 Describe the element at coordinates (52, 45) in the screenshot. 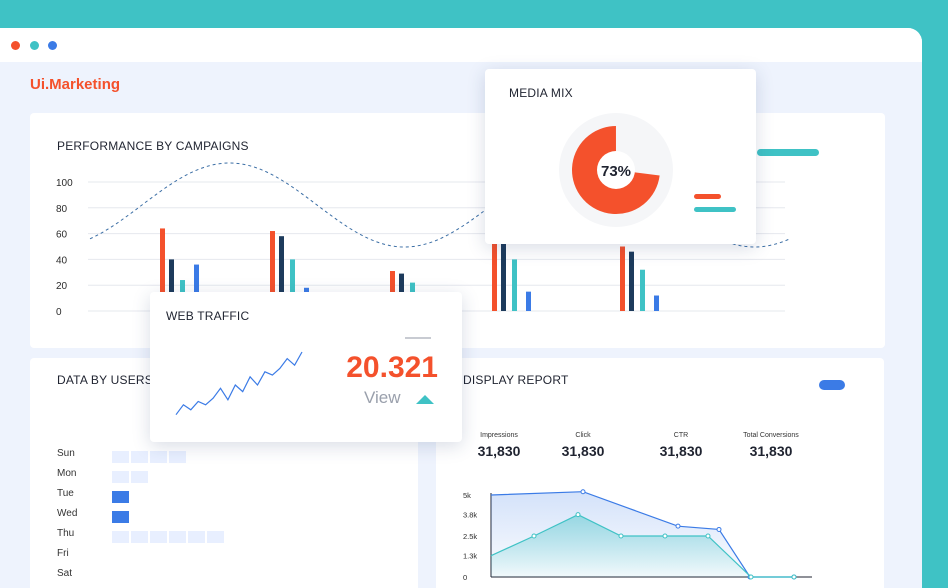

I see `maximize-window-button` at that location.